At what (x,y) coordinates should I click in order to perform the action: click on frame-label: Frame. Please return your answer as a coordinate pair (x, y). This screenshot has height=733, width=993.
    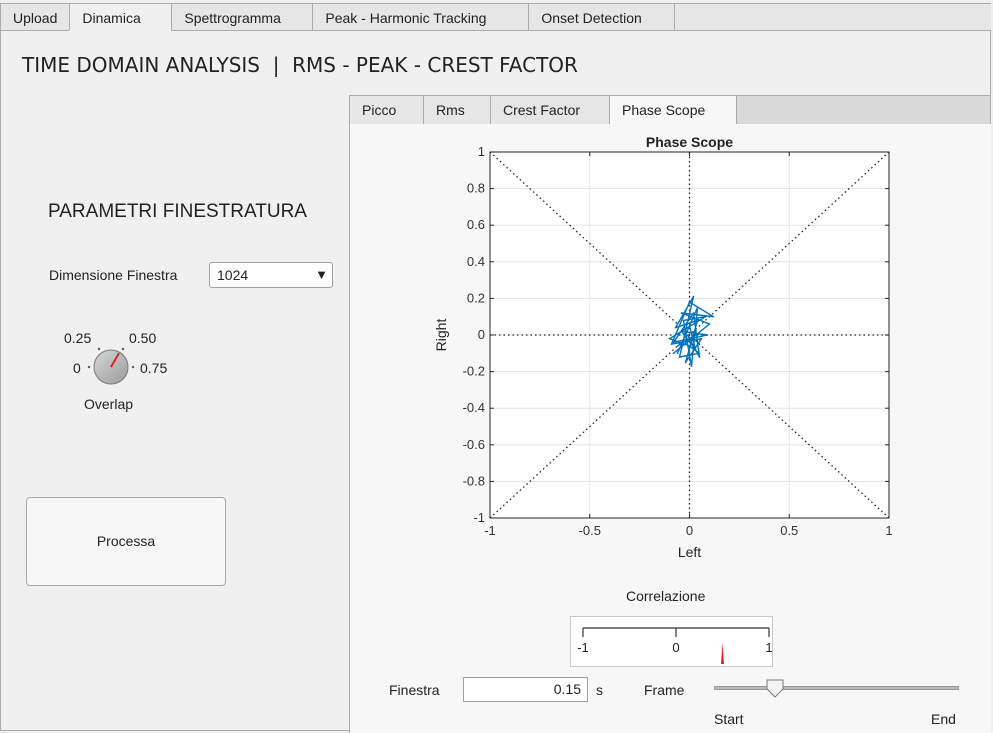
    Looking at the image, I should click on (664, 690).